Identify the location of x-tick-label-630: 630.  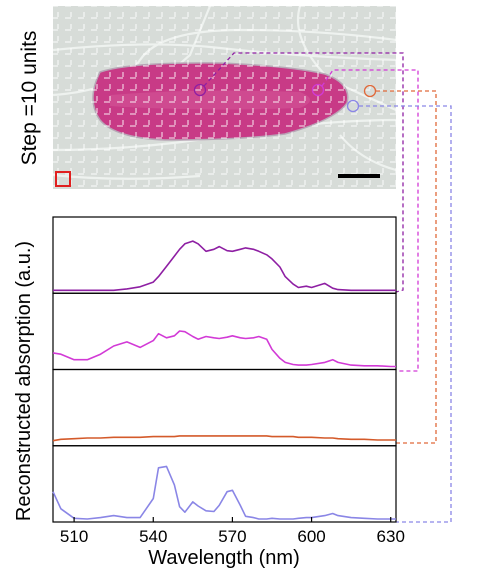
(391, 536).